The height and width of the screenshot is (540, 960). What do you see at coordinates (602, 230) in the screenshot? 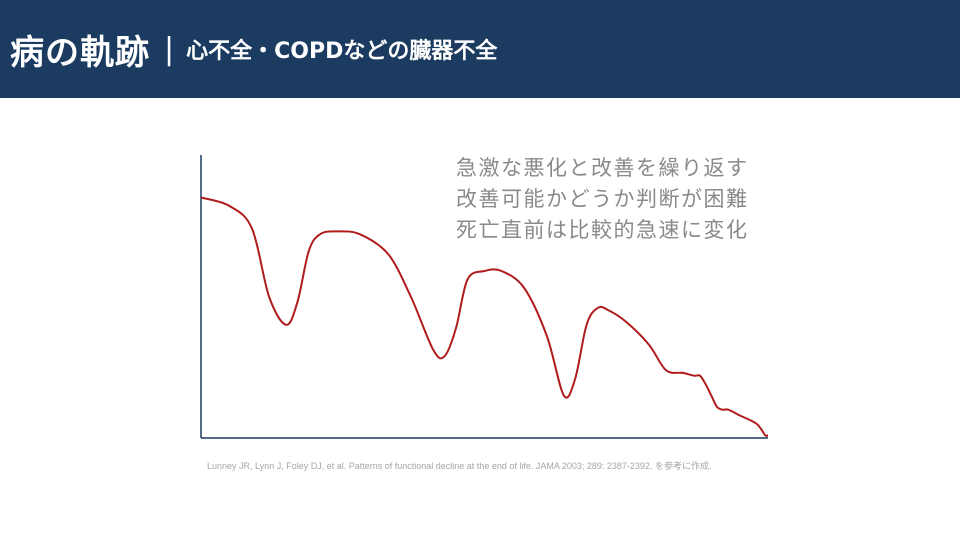
I see `annotation-line: 死亡直前は比較的急速に変化` at bounding box center [602, 230].